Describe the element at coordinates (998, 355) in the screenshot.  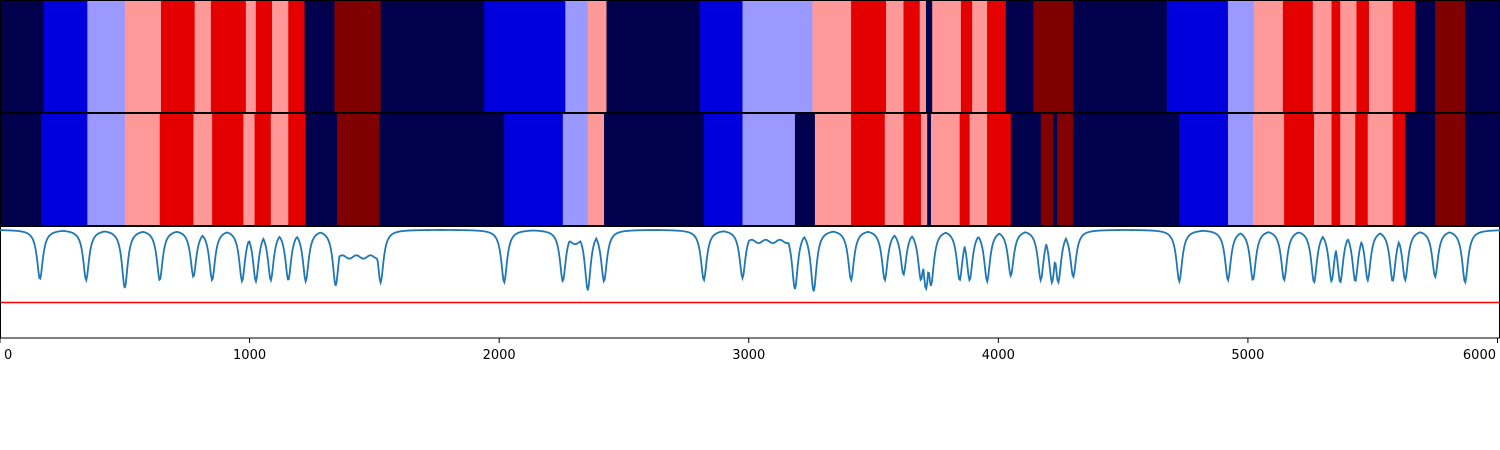
I see `x-tick-label: 4000` at that location.